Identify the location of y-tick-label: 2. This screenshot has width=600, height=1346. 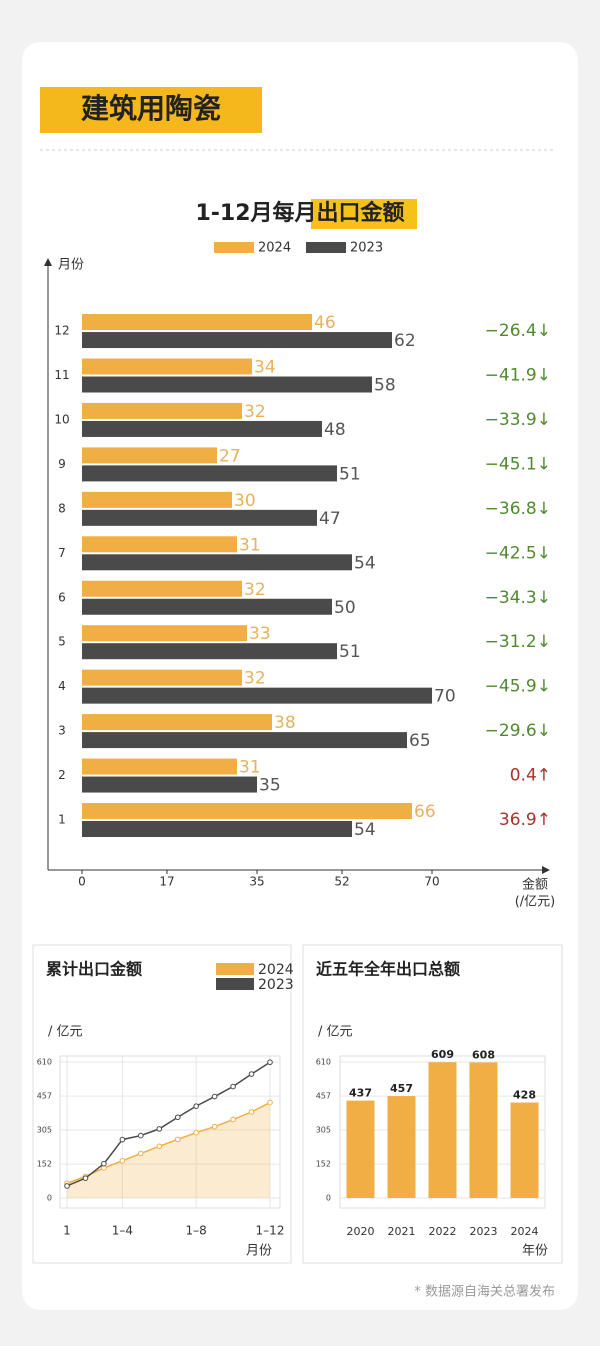
(62, 775).